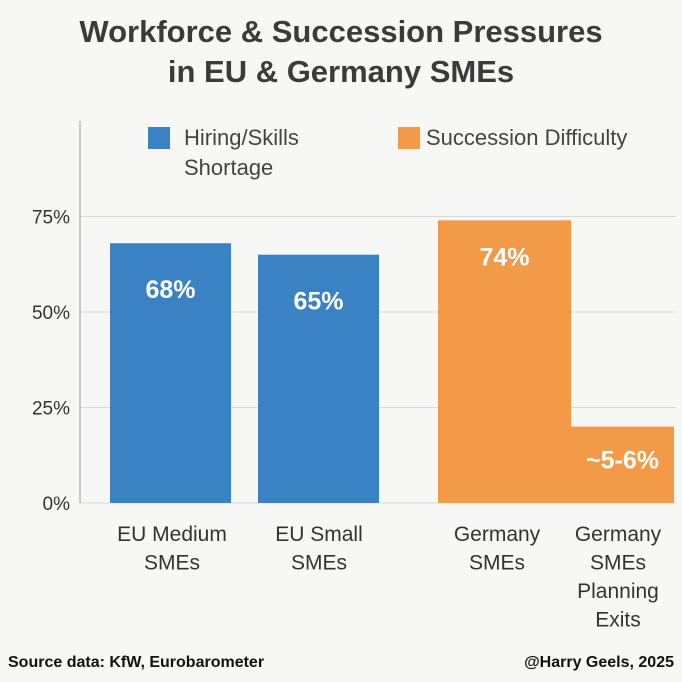 The image size is (682, 682). I want to click on bar-value-label: 68%, so click(170, 290).